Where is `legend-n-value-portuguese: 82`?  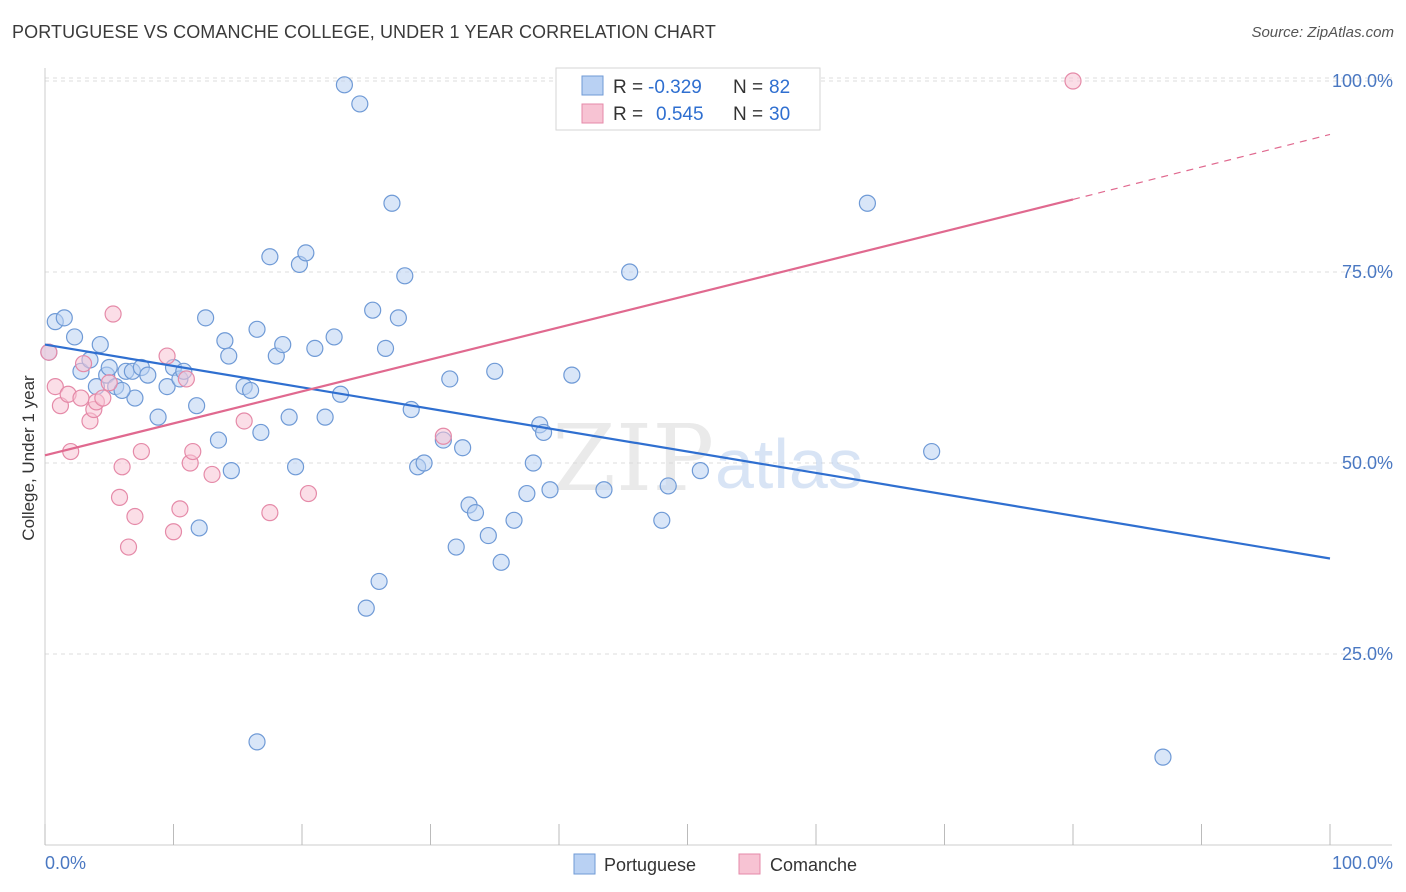
legend-n-value-portuguese: 82 is located at coordinates (779, 87).